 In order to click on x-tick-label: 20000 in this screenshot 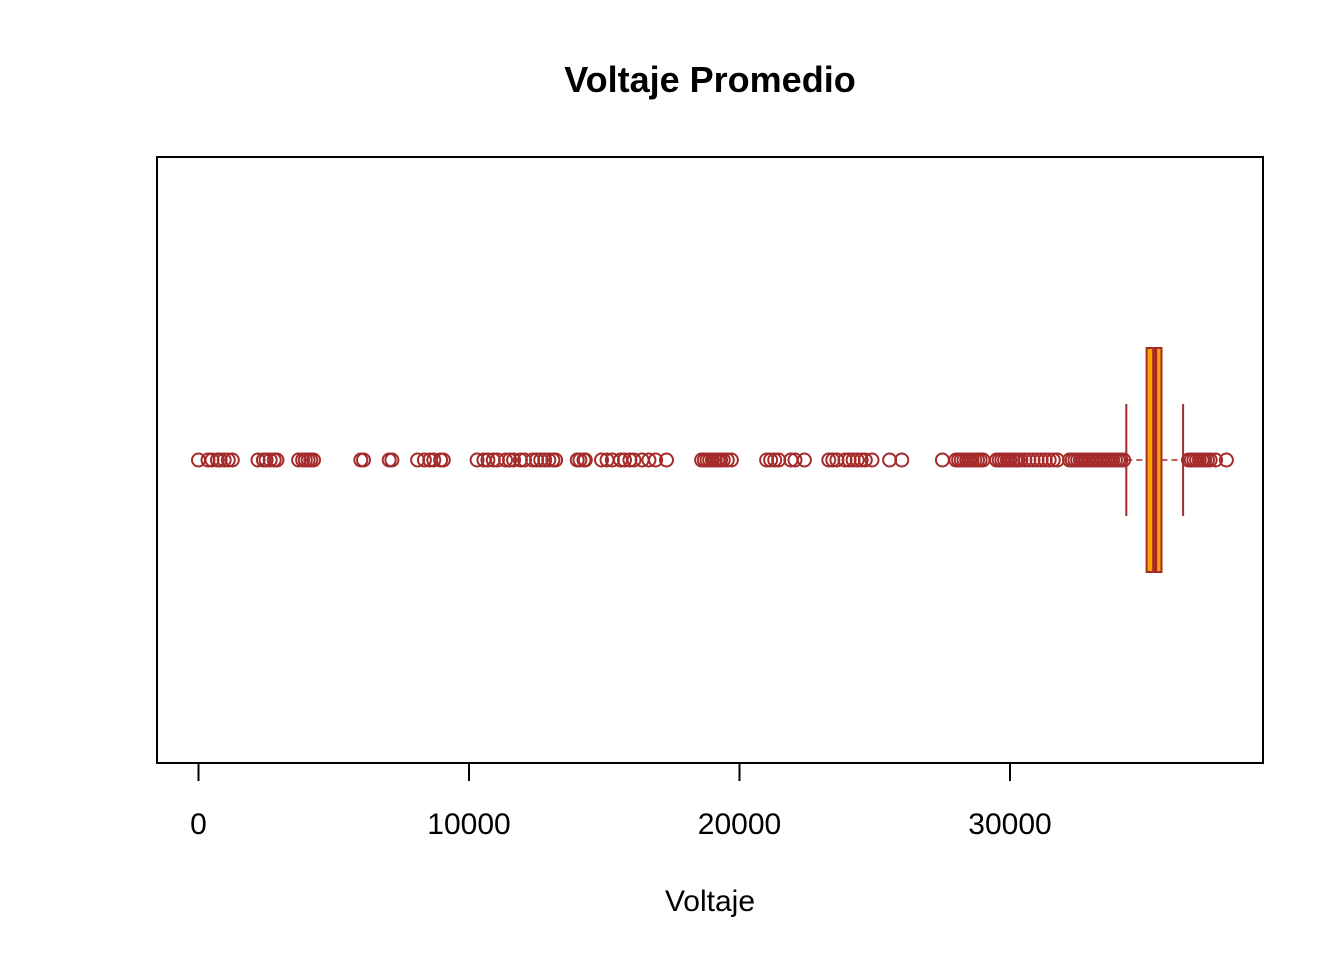, I will do `click(739, 824)`.